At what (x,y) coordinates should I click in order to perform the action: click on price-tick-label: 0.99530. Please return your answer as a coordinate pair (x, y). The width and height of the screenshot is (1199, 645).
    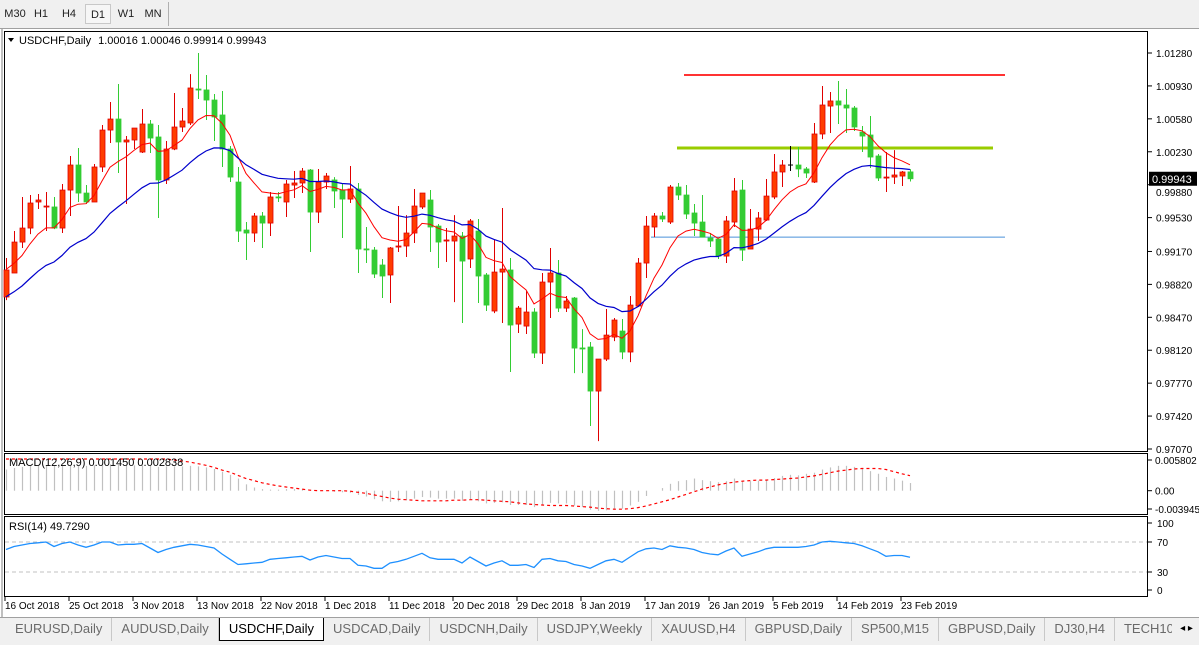
    Looking at the image, I should click on (1174, 219).